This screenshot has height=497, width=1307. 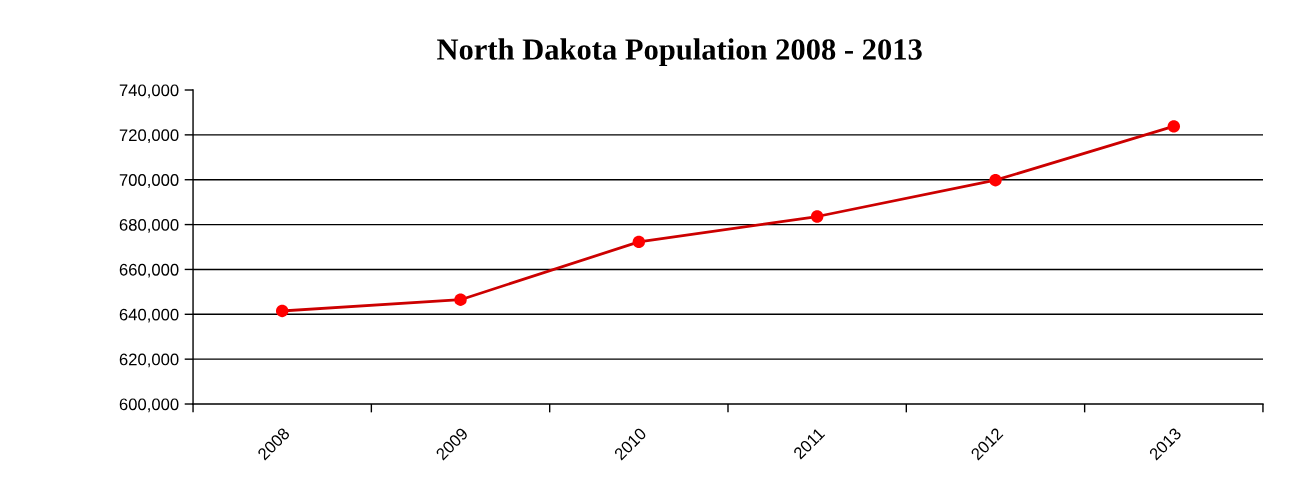 What do you see at coordinates (149, 405) in the screenshot?
I see `y-tick-label: 600,000` at bounding box center [149, 405].